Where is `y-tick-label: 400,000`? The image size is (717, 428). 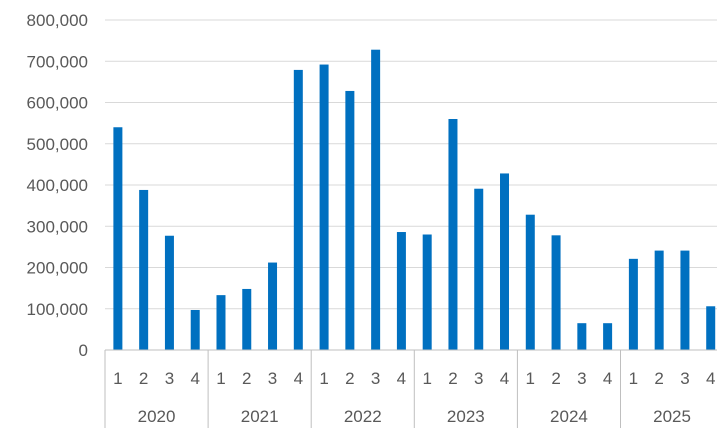 y-tick-label: 400,000 is located at coordinates (57, 185).